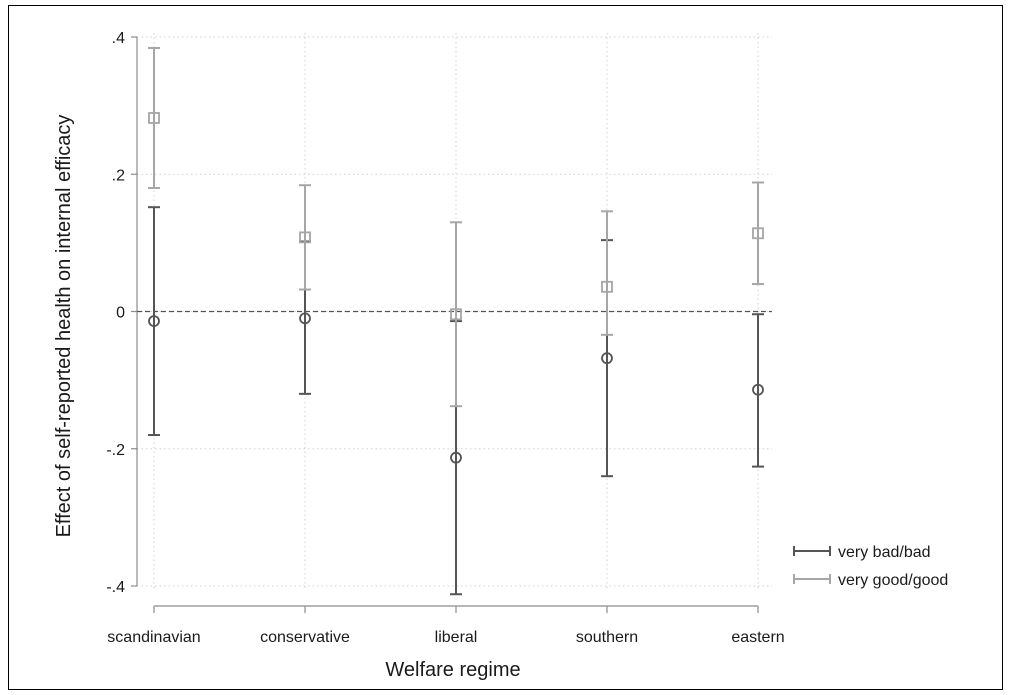 The image size is (1012, 695). Describe the element at coordinates (115, 587) in the screenshot. I see `y-tick-label: -.4` at that location.